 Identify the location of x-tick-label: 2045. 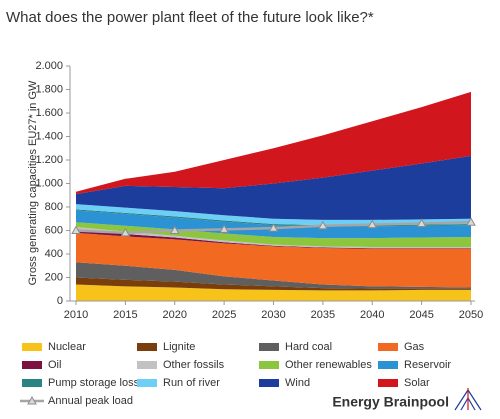
(421, 315).